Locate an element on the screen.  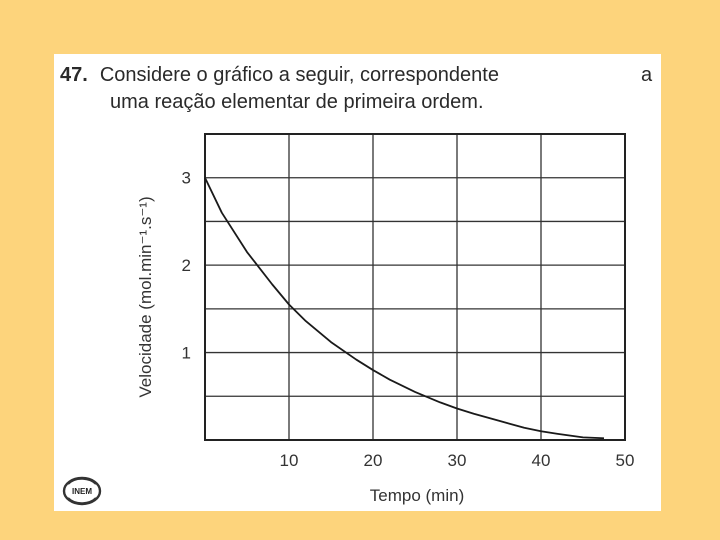
y-tick-label: 3 is located at coordinates (186, 178).